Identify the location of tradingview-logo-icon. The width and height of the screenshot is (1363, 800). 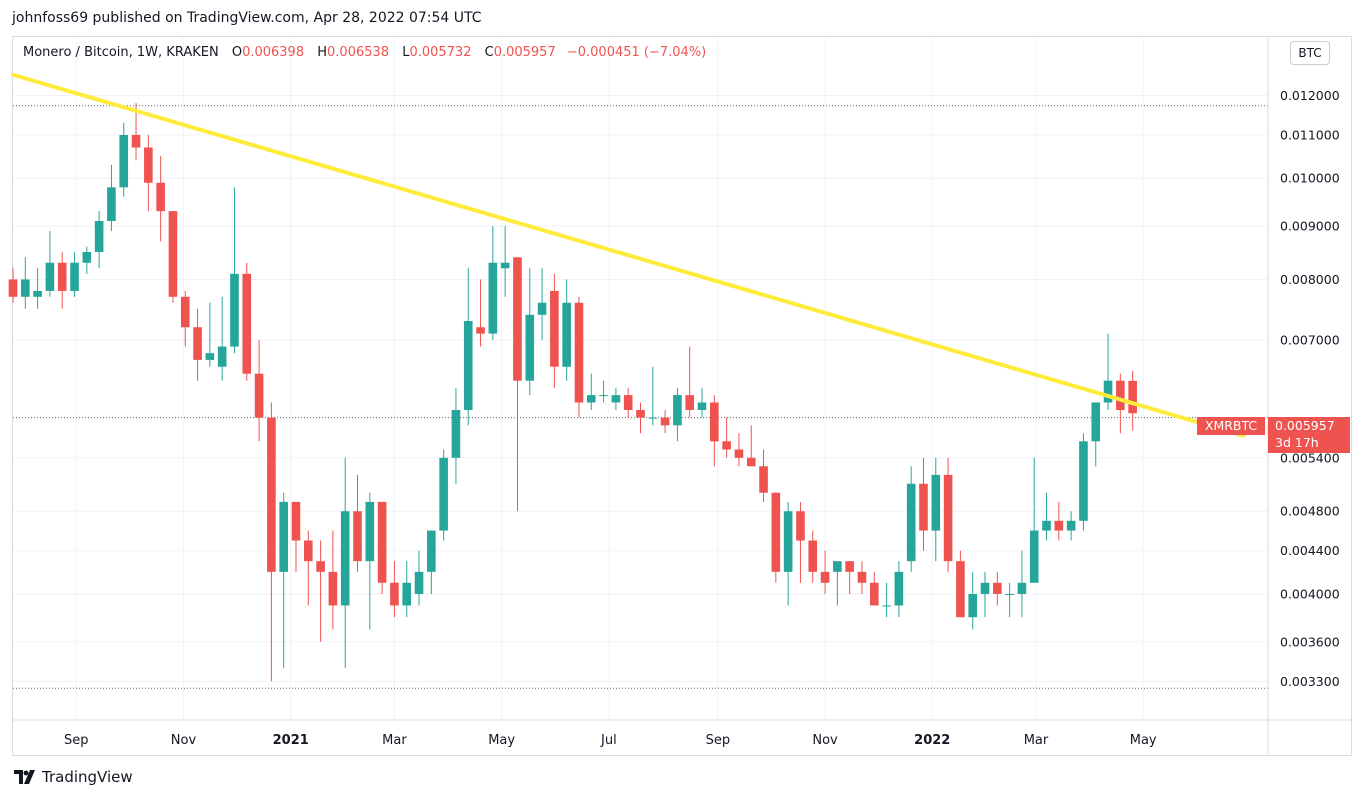
(24, 777).